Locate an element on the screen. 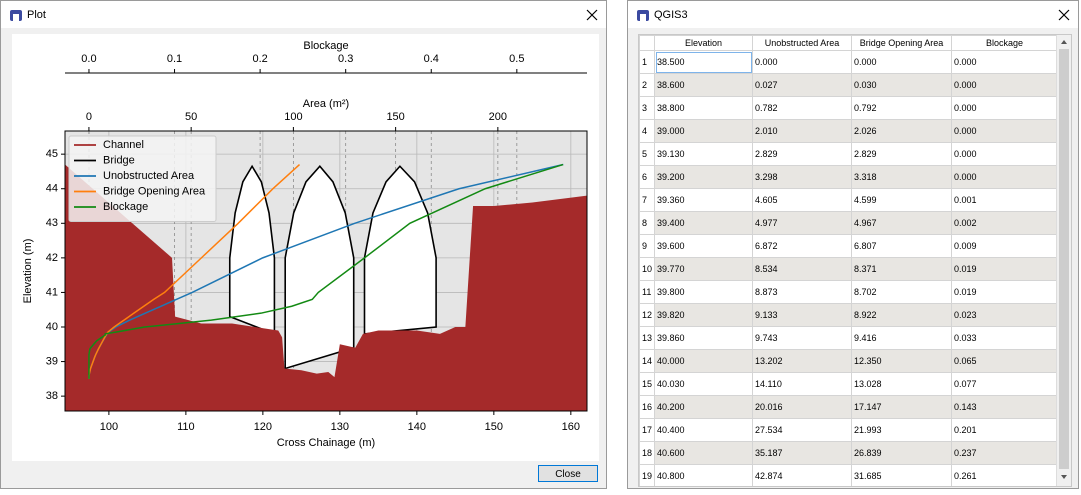 The image size is (1081, 495). table-cell: 0.002 is located at coordinates (1005, 223).